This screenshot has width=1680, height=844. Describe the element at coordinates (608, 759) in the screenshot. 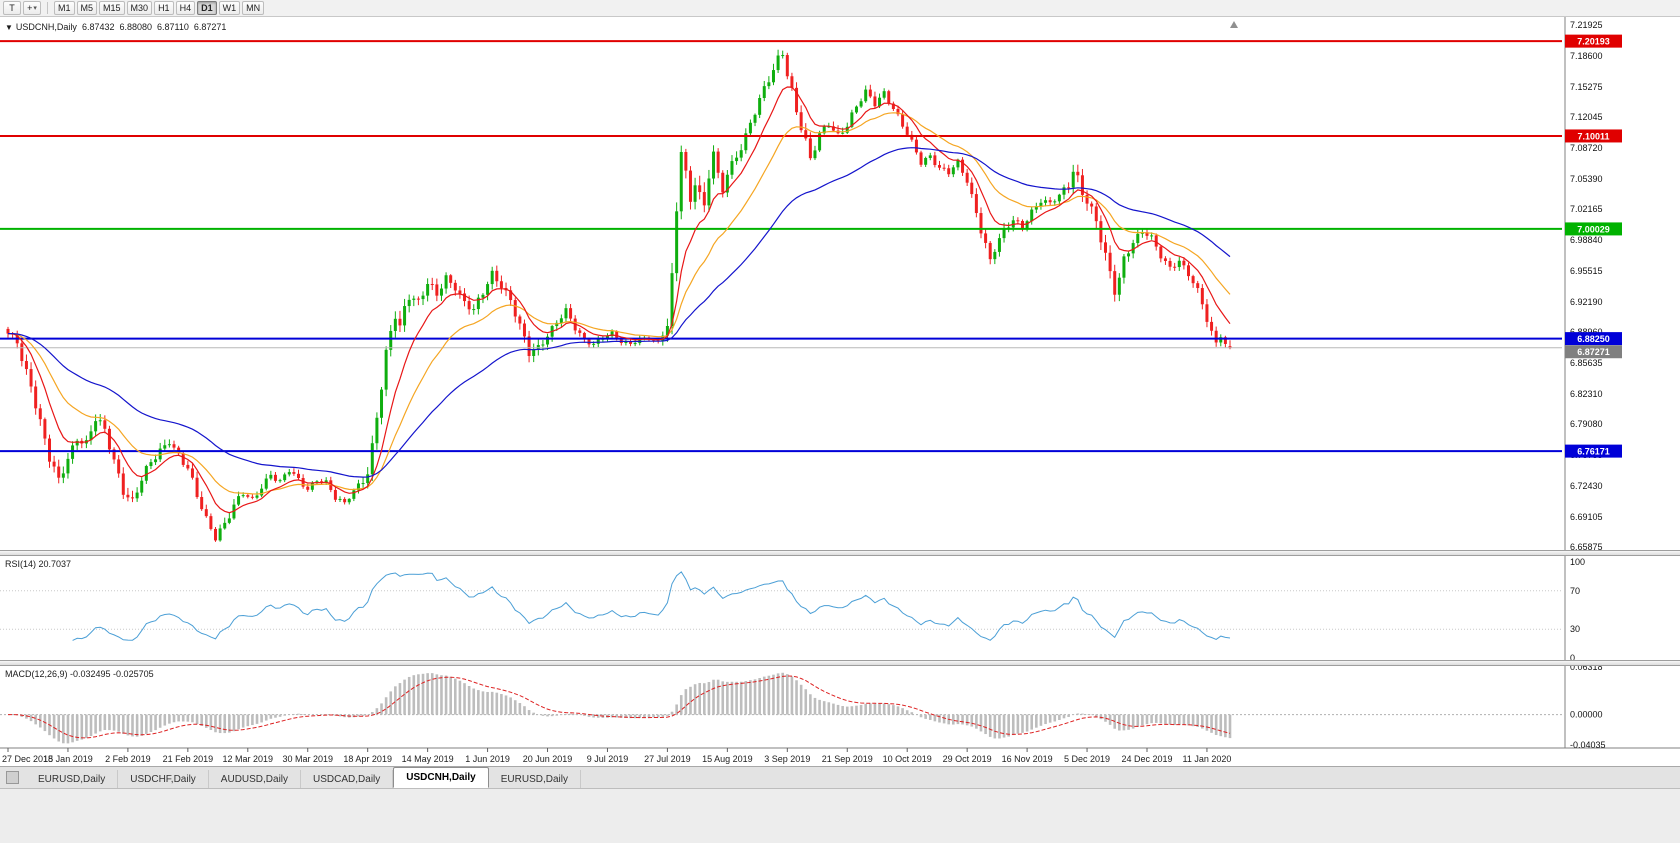

I see `svg-text: 9 Jul 2019` at that location.